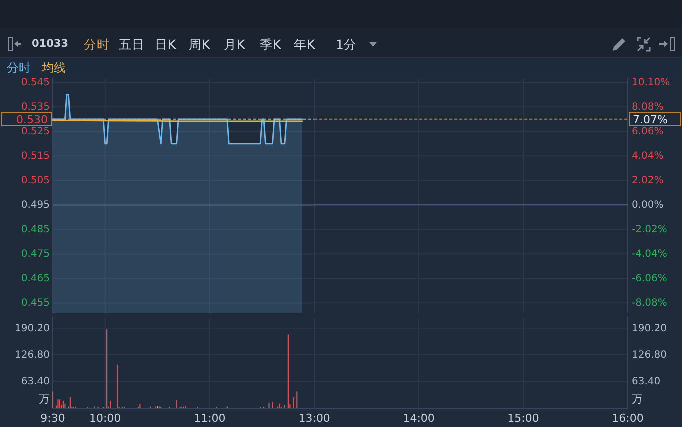  I want to click on y-tick-label: 0.545, so click(35, 82).